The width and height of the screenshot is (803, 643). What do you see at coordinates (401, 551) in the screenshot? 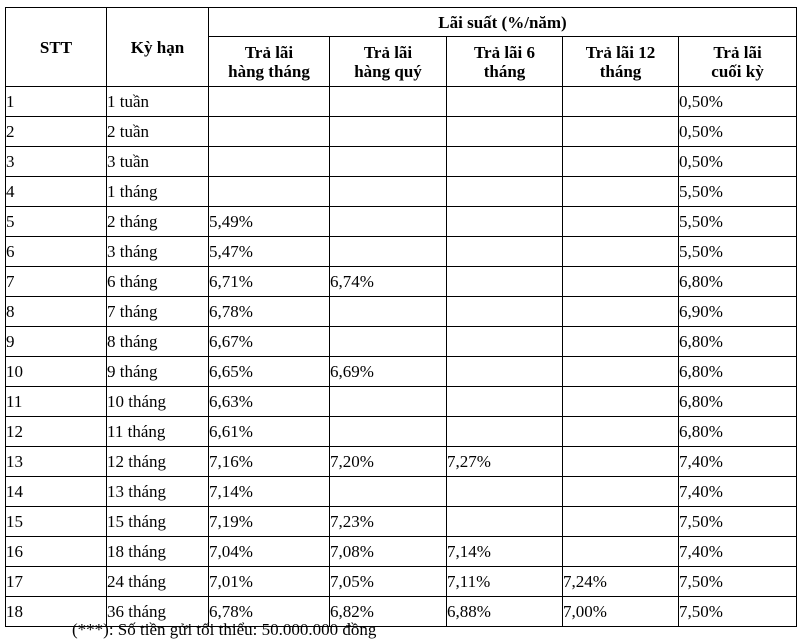
I see `table-row: 16 18 tháng 7,04% 7,08% 7,14% 7,40%` at bounding box center [401, 551].